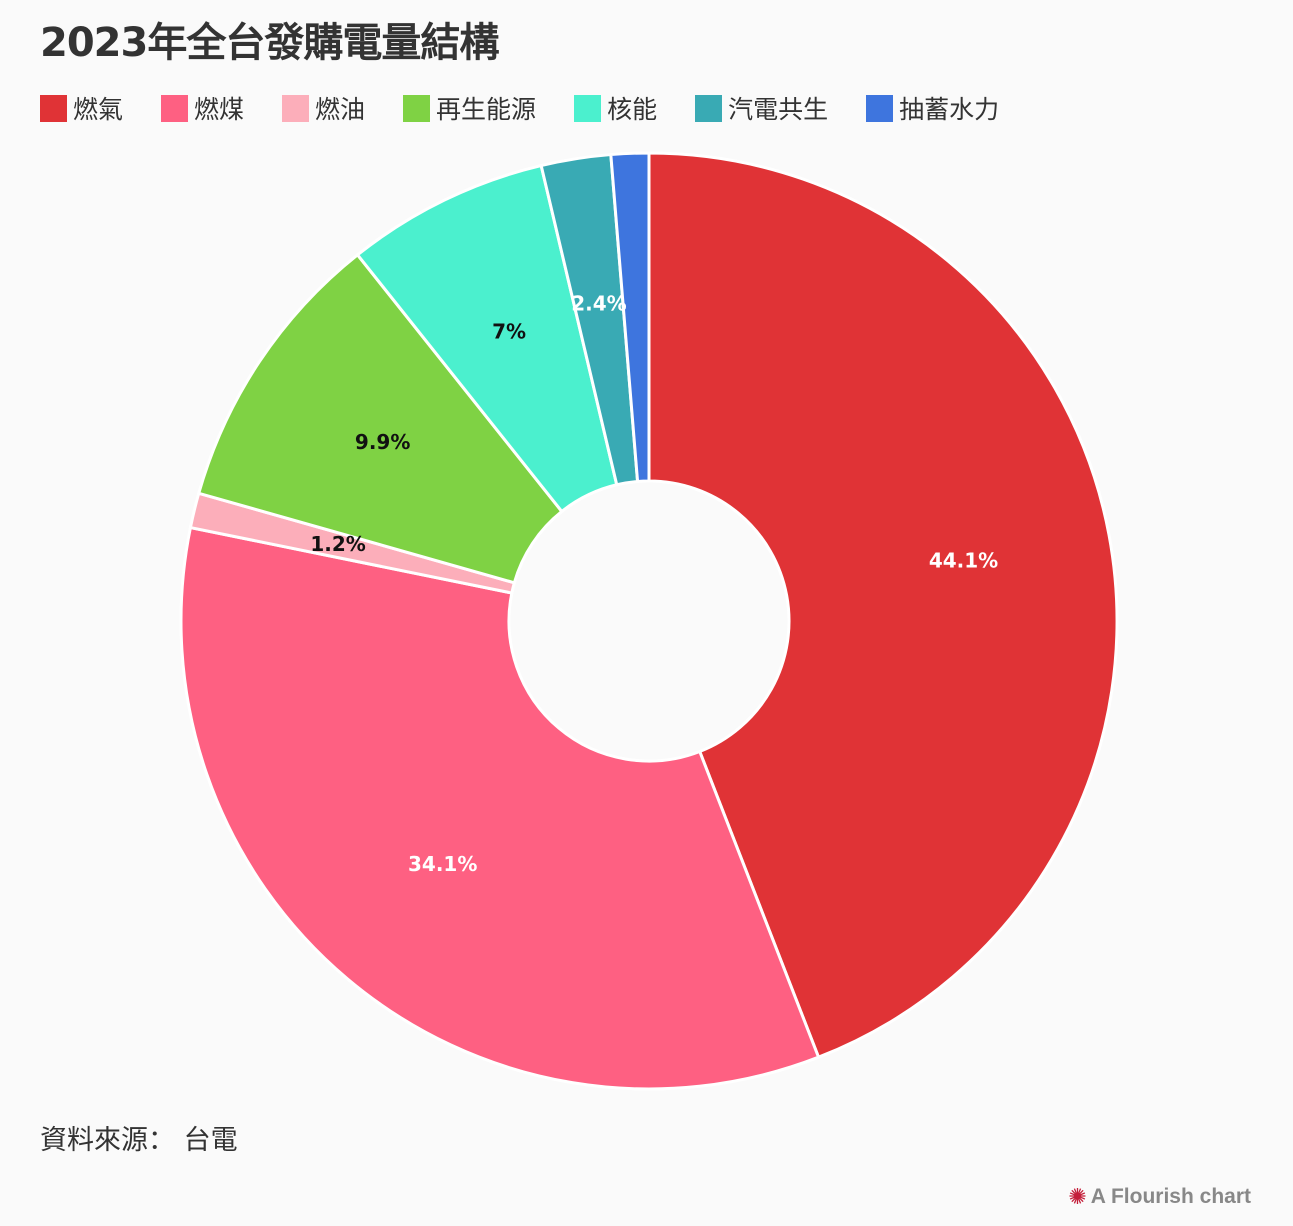 This screenshot has width=1293, height=1226. I want to click on flourish-credit: ✺ A Flourish chart, so click(1159, 1197).